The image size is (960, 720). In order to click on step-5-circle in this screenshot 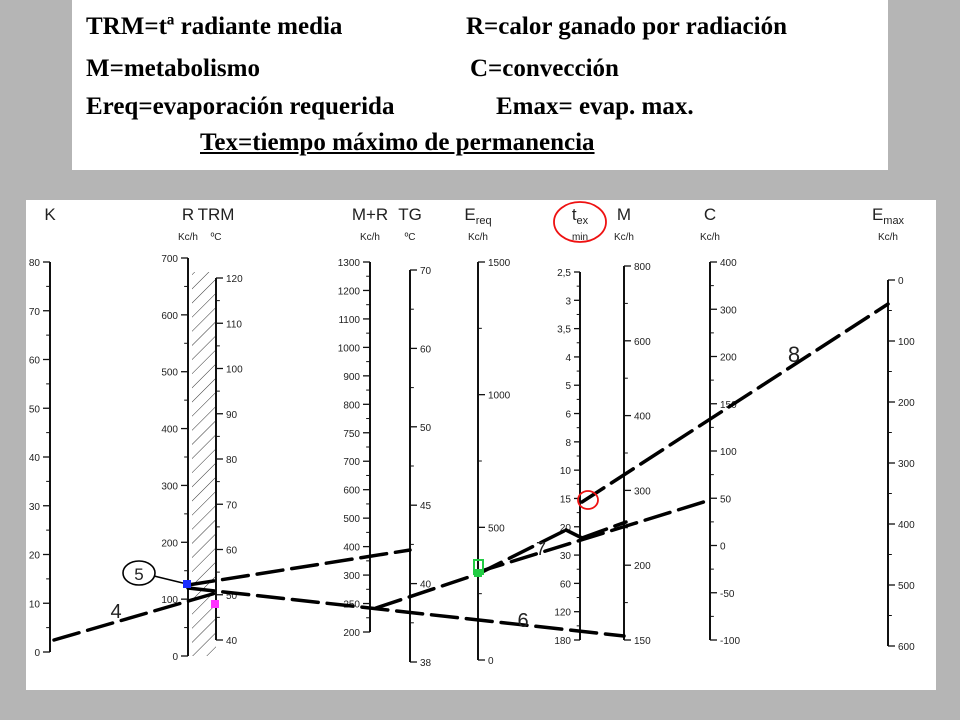, I will do `click(139, 573)`.